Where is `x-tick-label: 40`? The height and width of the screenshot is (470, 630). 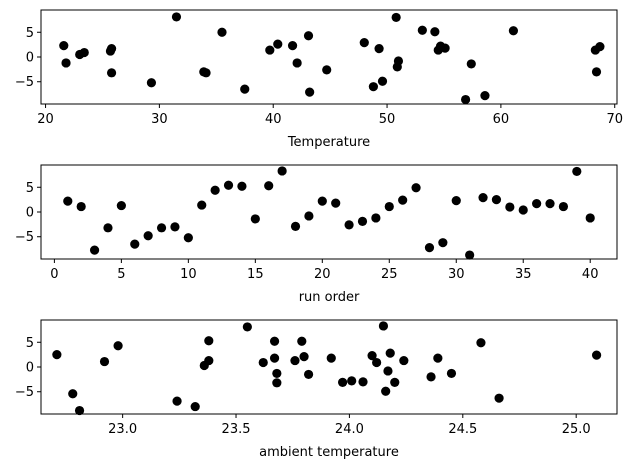
x-tick-label: 40 is located at coordinates (590, 274).